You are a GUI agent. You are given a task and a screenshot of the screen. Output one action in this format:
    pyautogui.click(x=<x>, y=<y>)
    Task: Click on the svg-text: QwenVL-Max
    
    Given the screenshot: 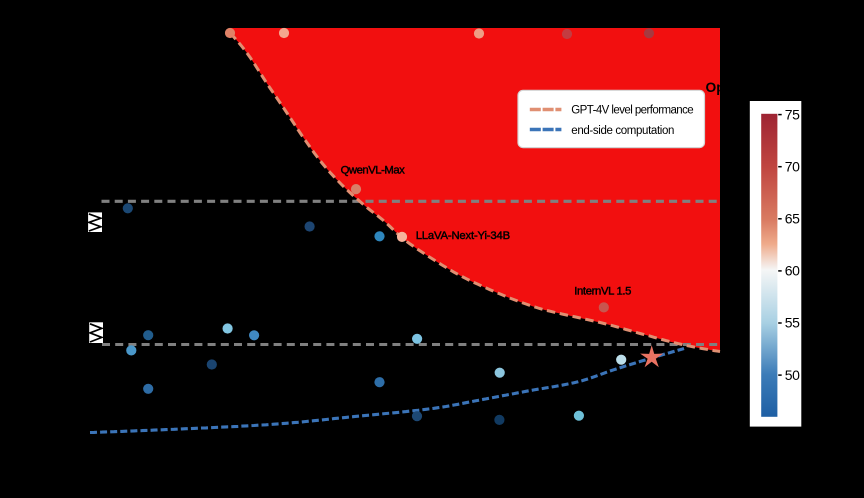 What is the action you would take?
    pyautogui.click(x=373, y=170)
    